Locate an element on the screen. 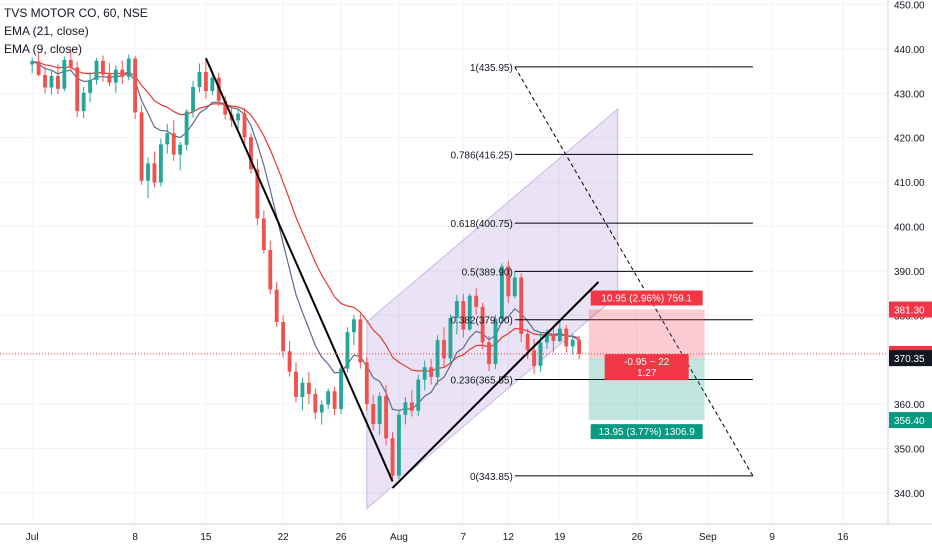  legend-ema9: EMA (9, close) is located at coordinates (43, 49).